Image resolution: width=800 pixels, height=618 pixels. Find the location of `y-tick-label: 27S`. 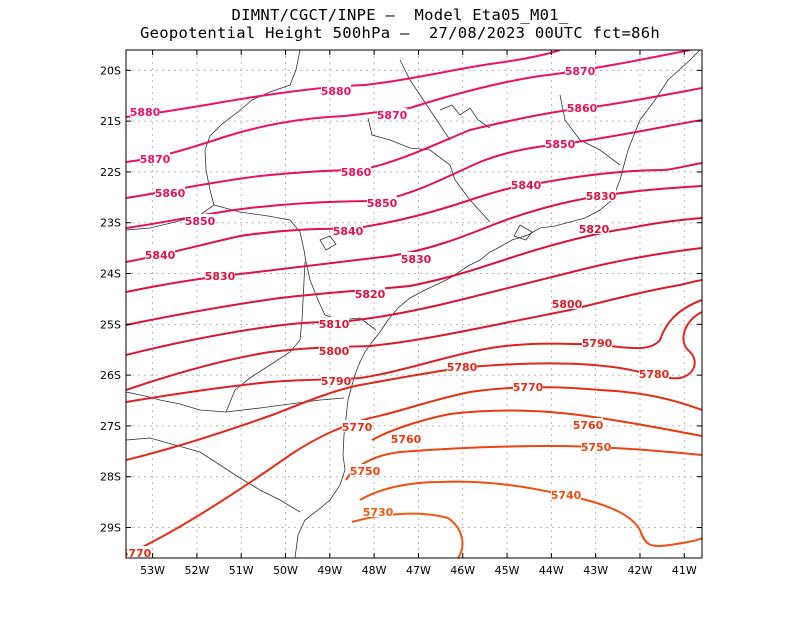

y-tick-label: 27S is located at coordinates (110, 426).